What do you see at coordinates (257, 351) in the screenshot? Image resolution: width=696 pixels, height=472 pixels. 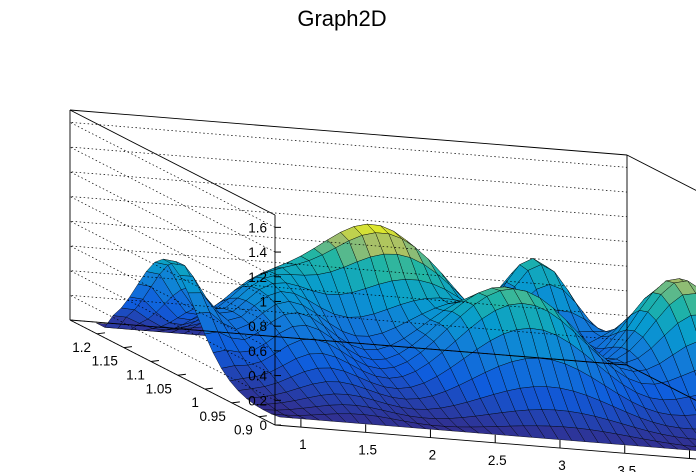 I see `z-tick-label: 0.6` at bounding box center [257, 351].